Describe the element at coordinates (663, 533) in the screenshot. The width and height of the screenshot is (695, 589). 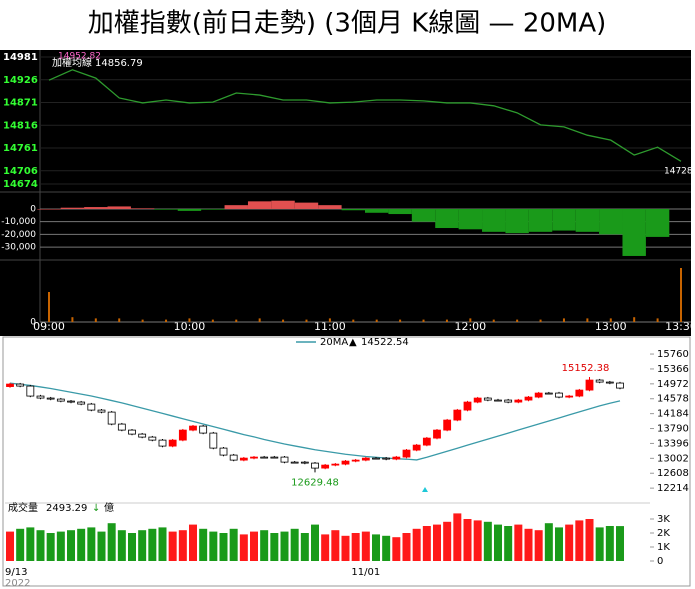
I see `y-tick-label: 2K` at that location.